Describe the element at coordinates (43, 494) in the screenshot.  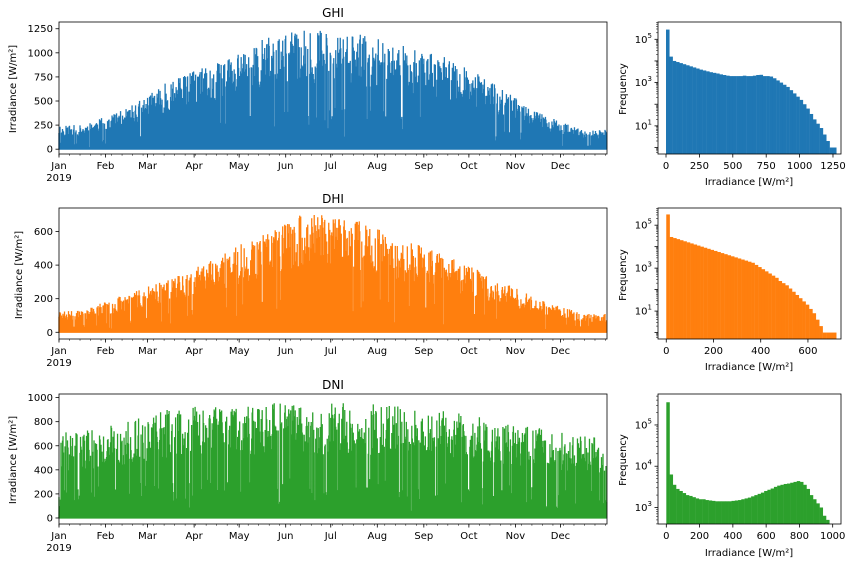
I see `y-tick-label-dni-ts-1: 200` at that location.